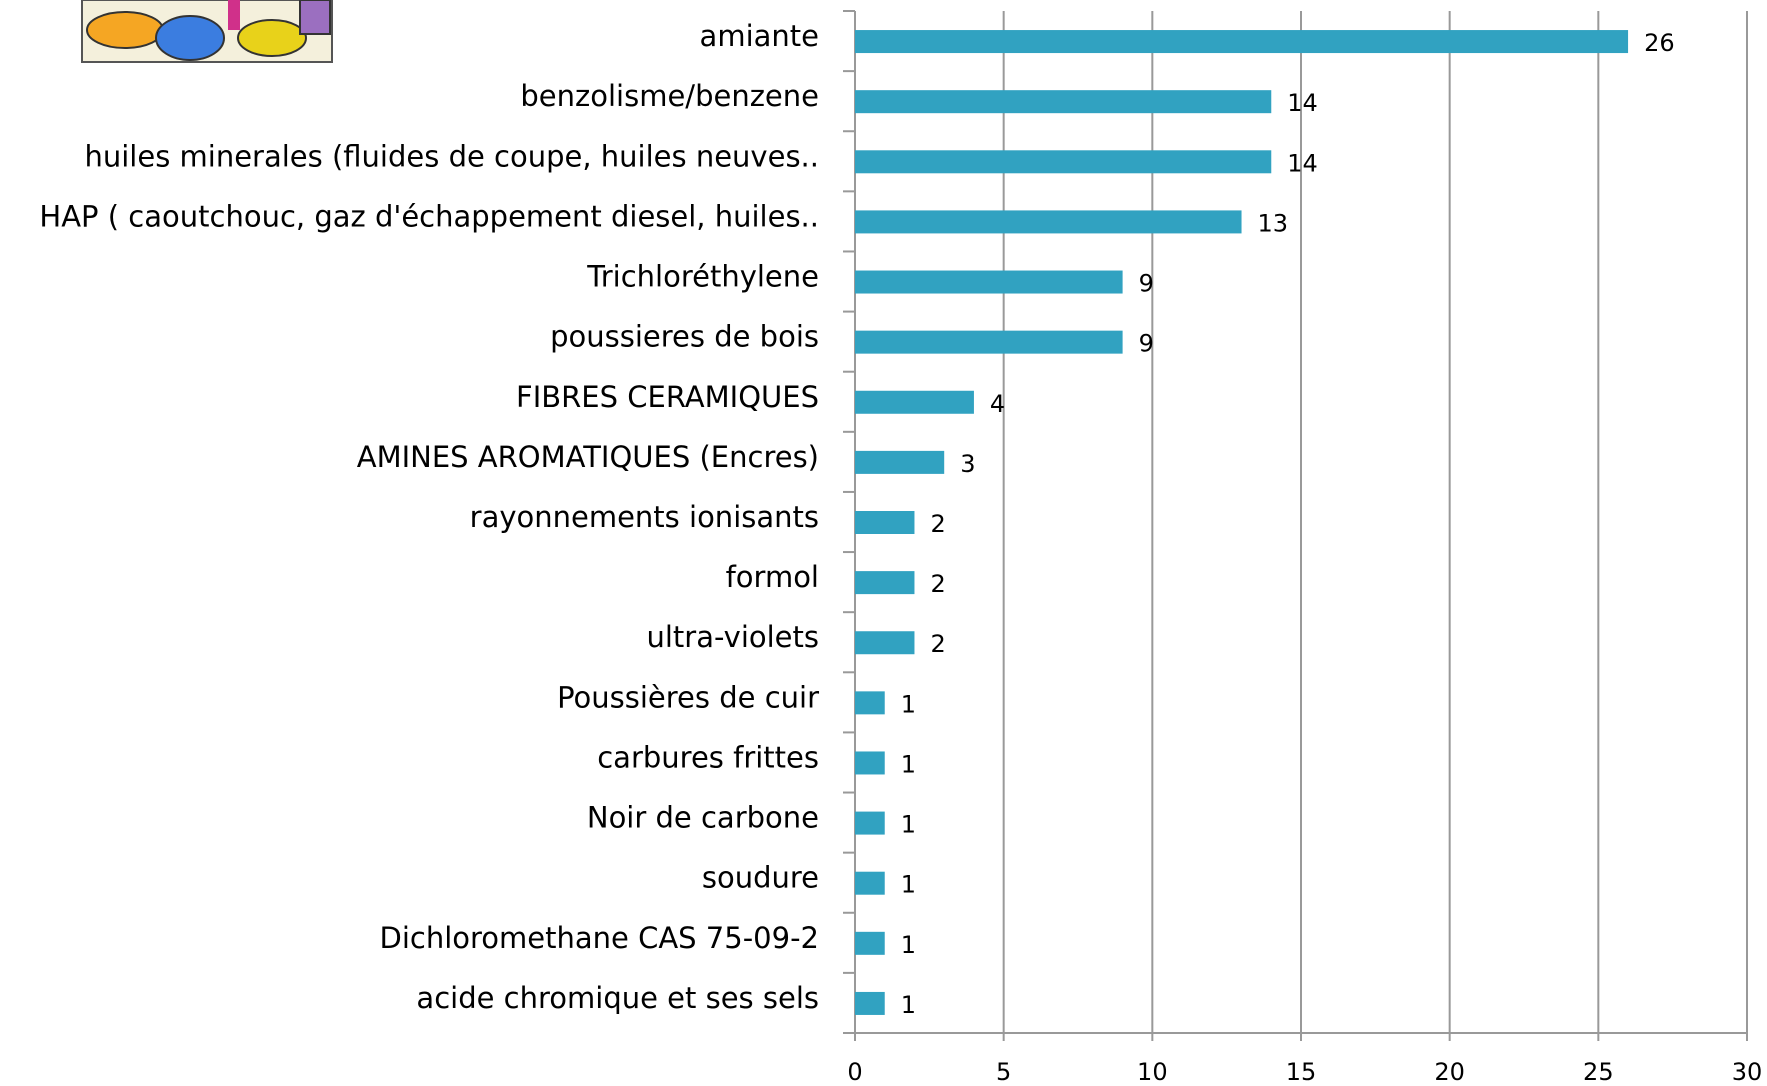  I want to click on y-tick-label: amiante, so click(759, 36).